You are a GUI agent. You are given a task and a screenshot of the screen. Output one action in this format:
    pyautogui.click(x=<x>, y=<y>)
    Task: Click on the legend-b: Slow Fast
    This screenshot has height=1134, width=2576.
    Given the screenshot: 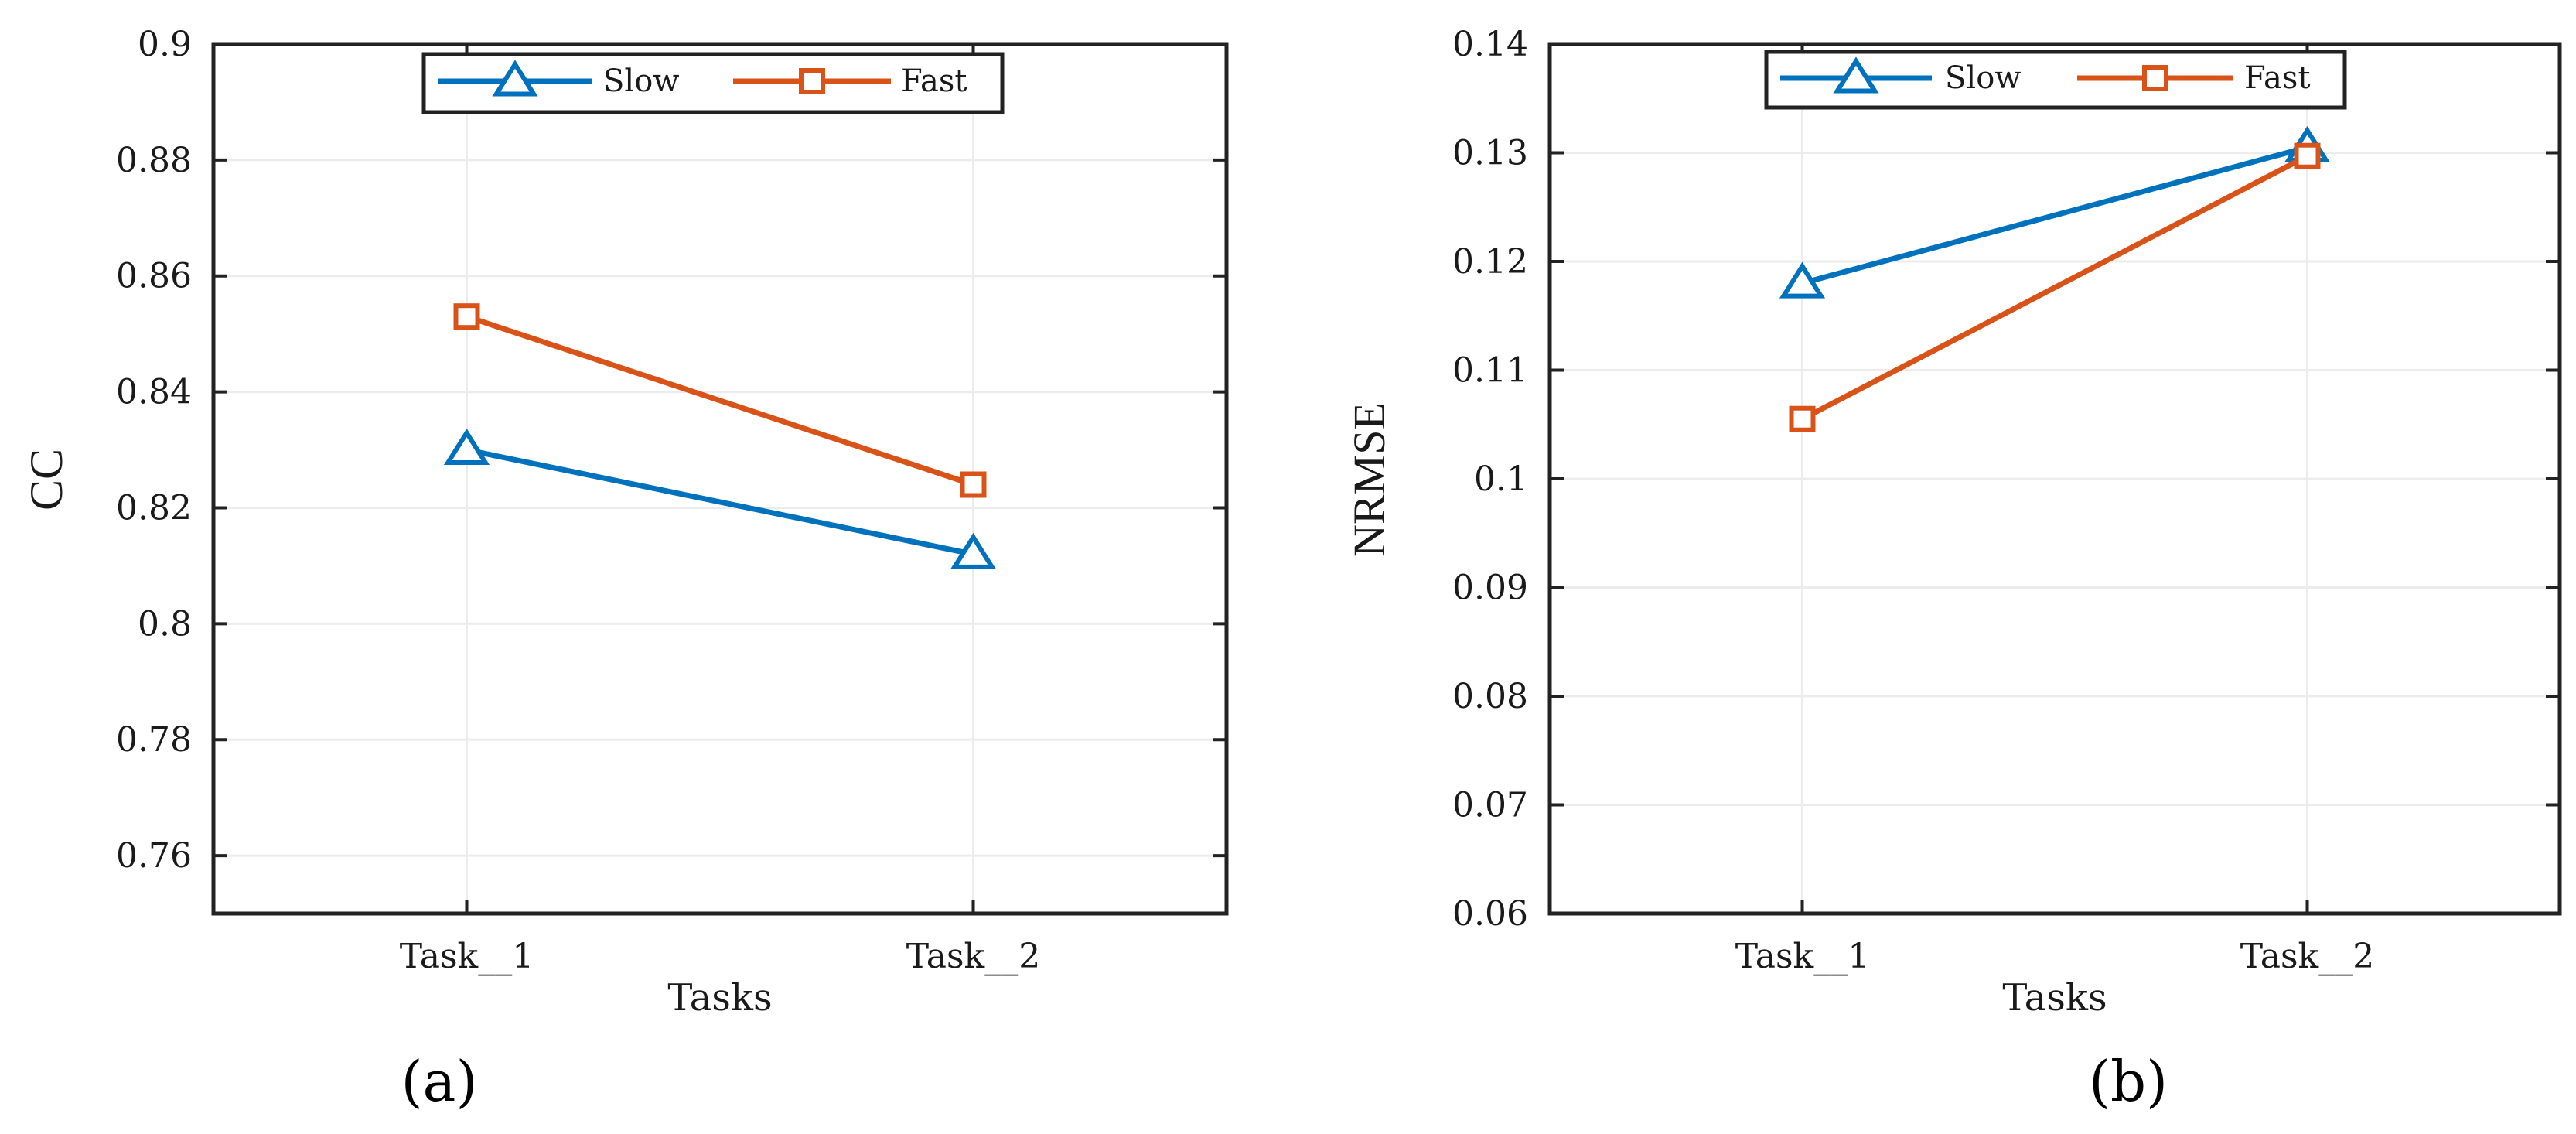 What is the action you would take?
    pyautogui.click(x=2056, y=80)
    